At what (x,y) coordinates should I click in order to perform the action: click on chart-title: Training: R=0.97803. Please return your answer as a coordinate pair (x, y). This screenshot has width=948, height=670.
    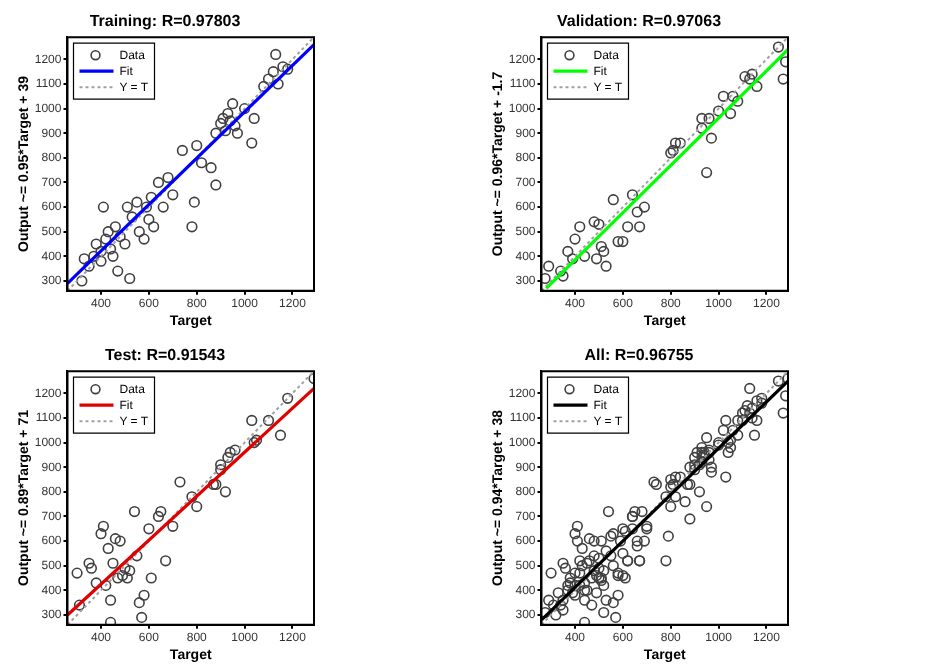
    Looking at the image, I should click on (165, 21).